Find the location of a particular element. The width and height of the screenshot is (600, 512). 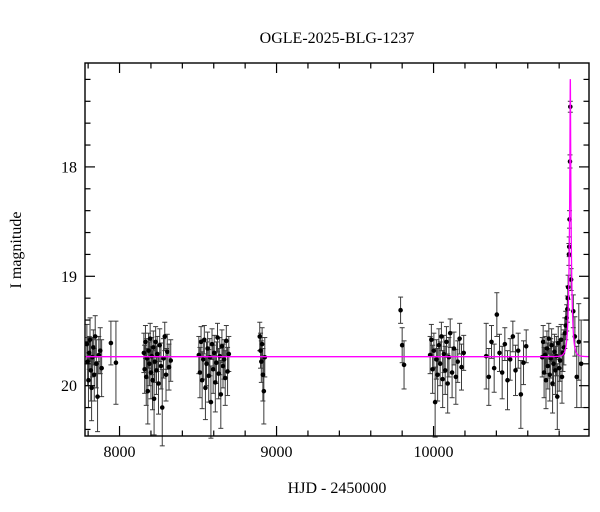

x-tick-label: 10000 is located at coordinates (434, 452).